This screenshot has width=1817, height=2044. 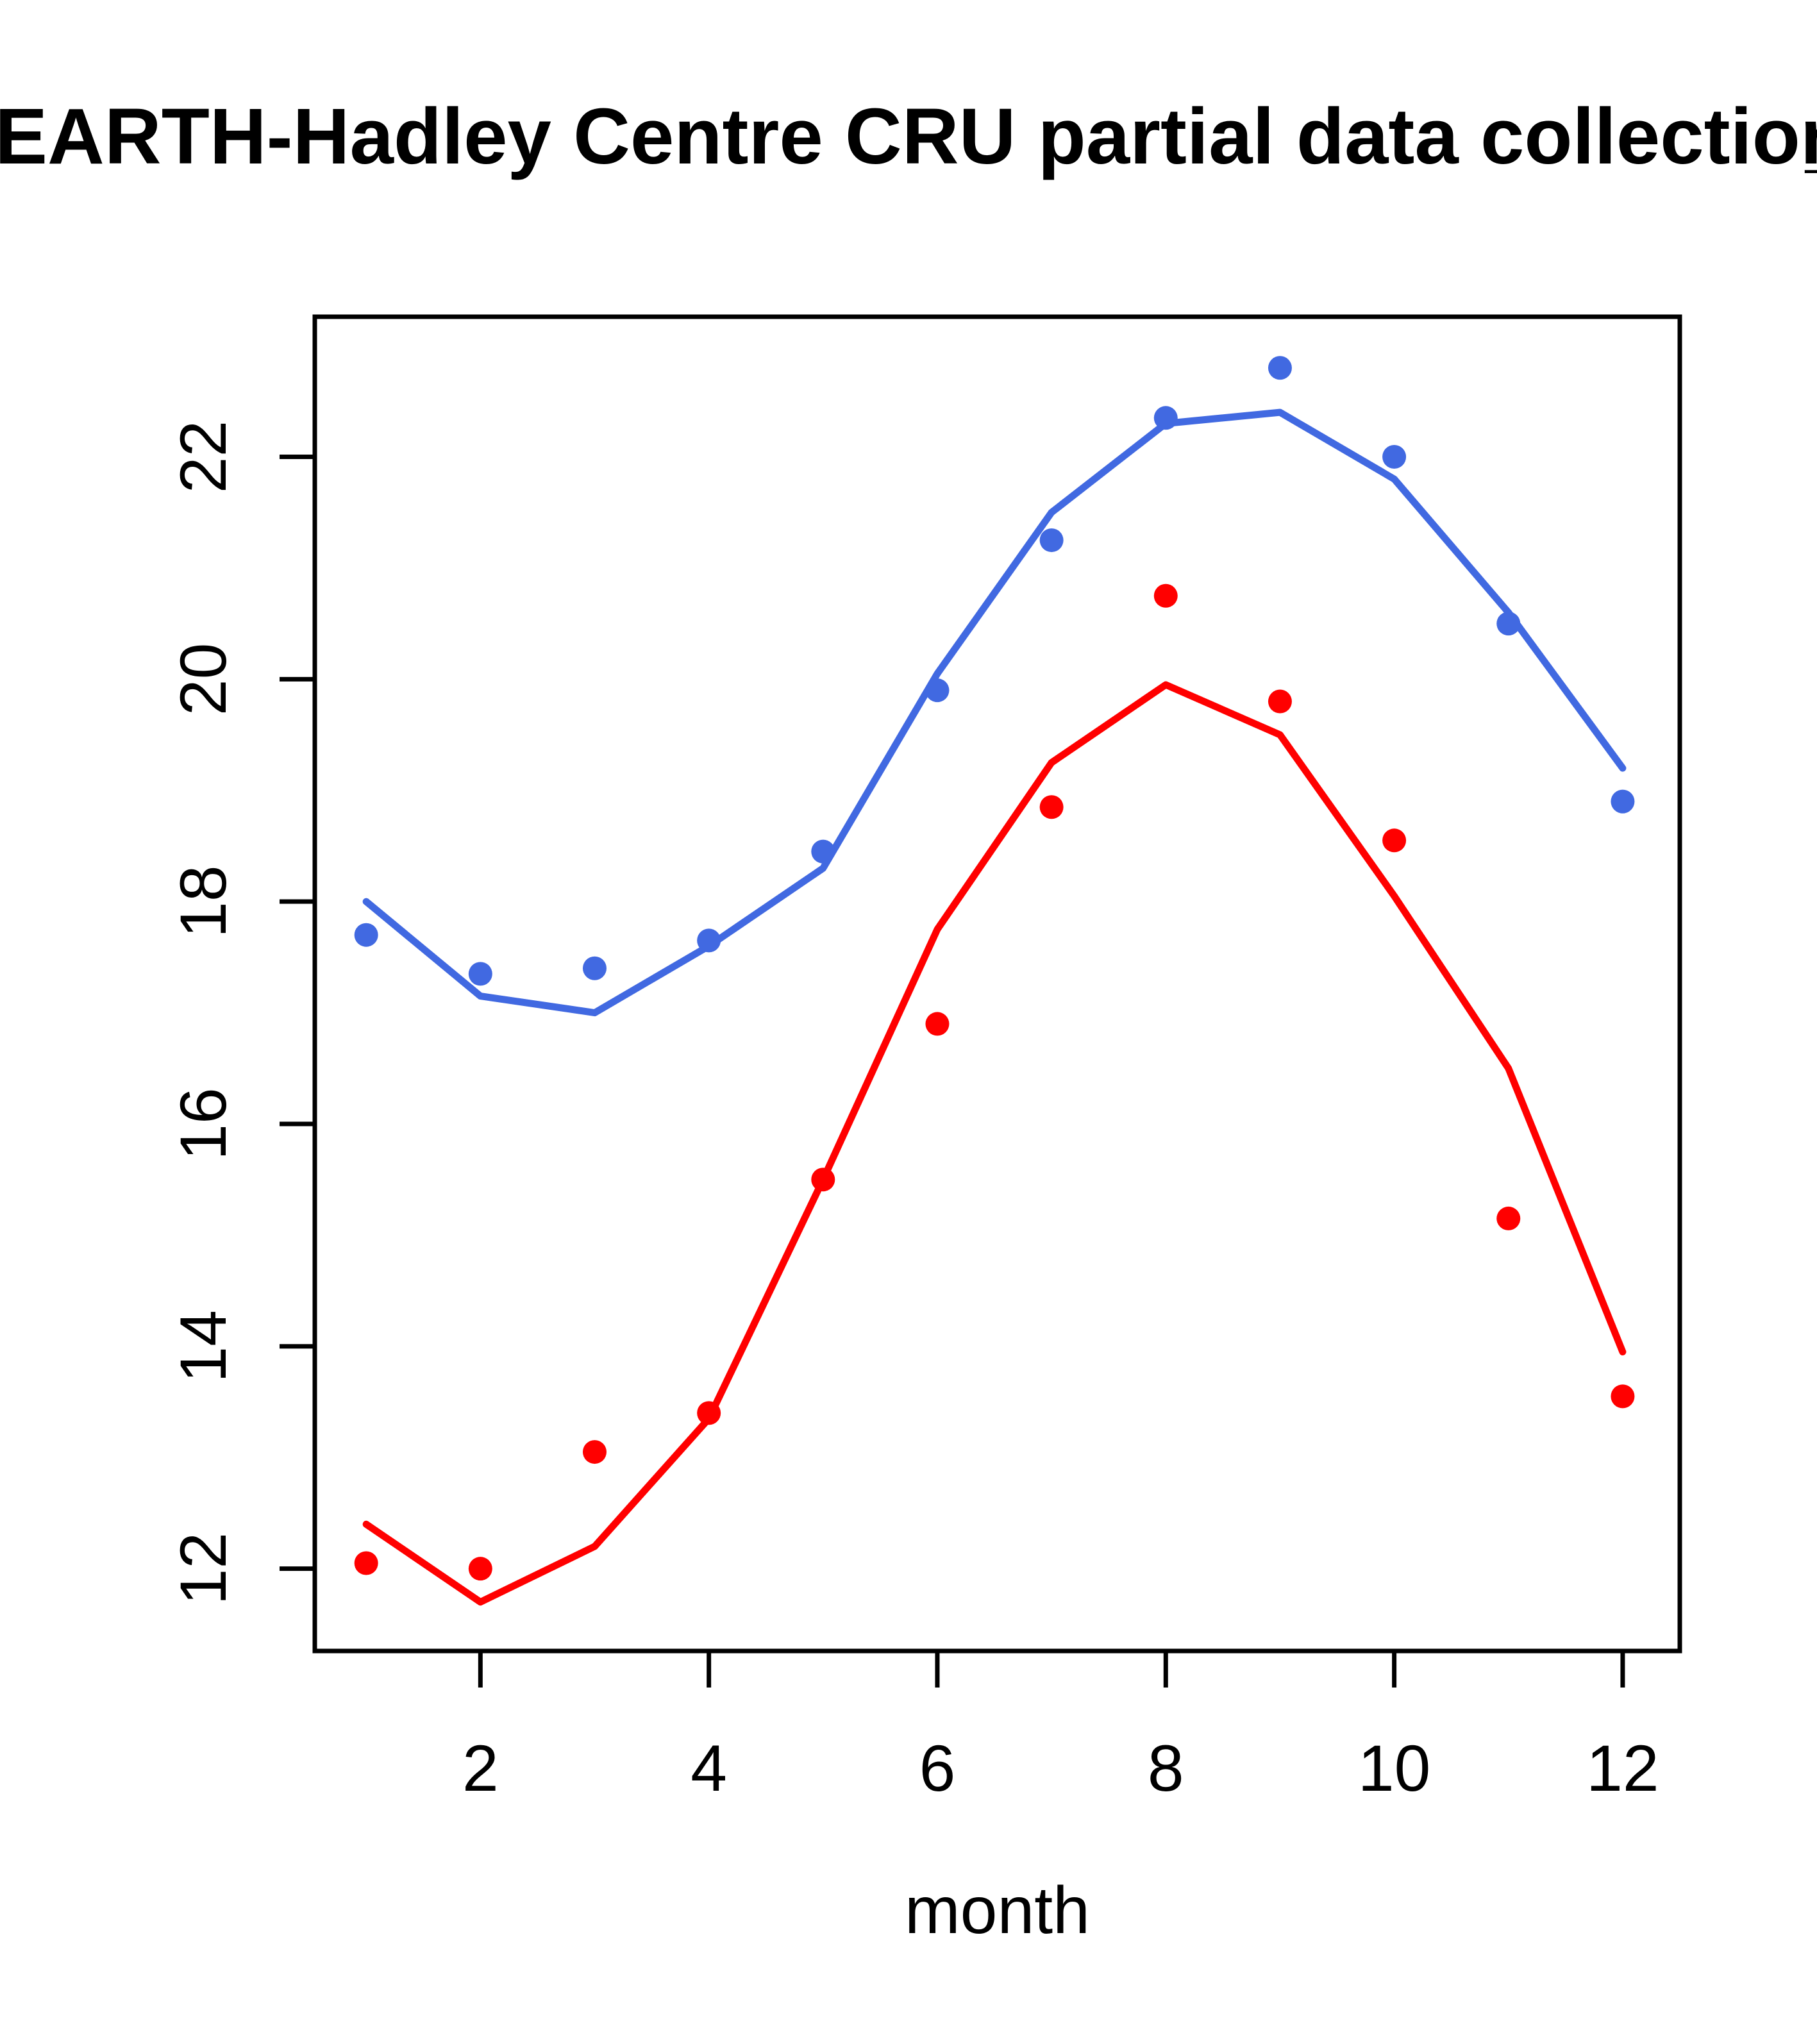 I want to click on y-axis-tick-label: 20, so click(x=204, y=679).